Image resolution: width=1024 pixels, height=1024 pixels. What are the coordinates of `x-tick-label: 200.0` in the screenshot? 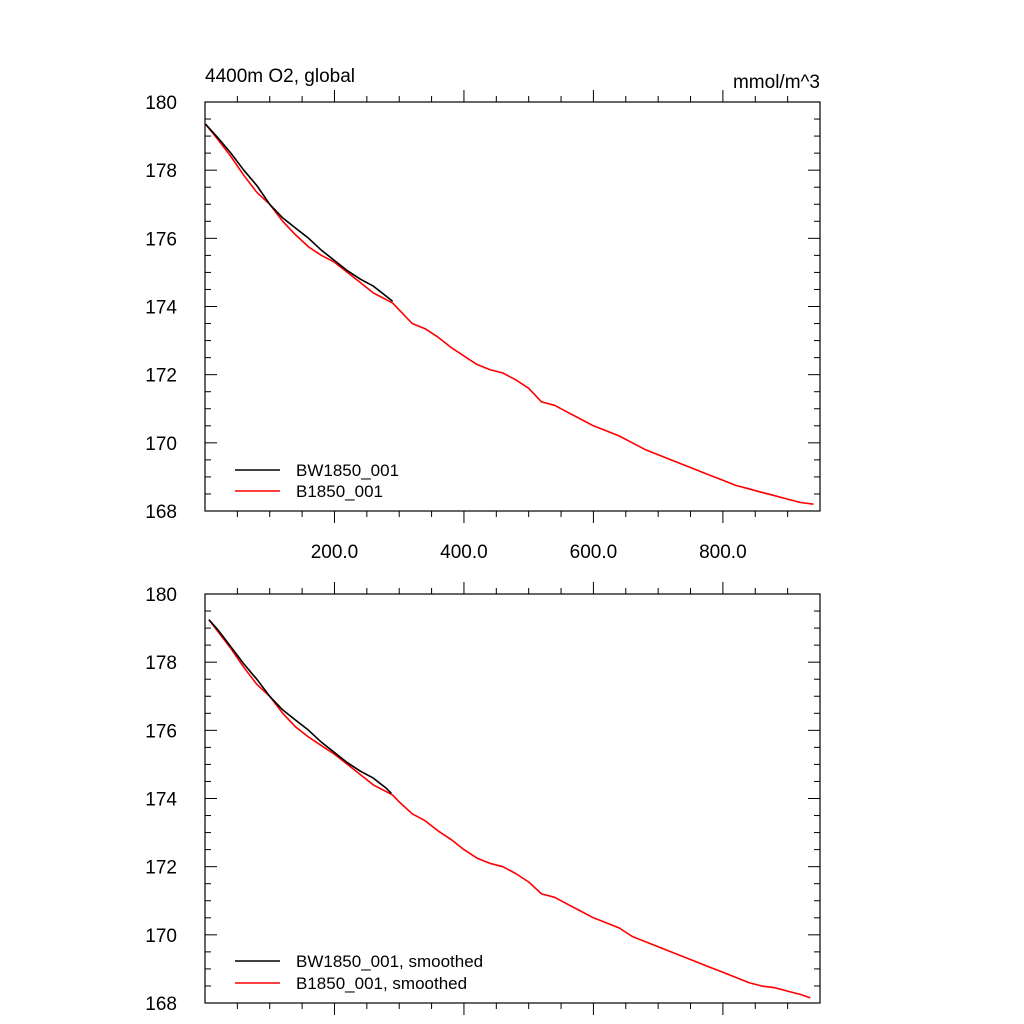 It's located at (335, 552).